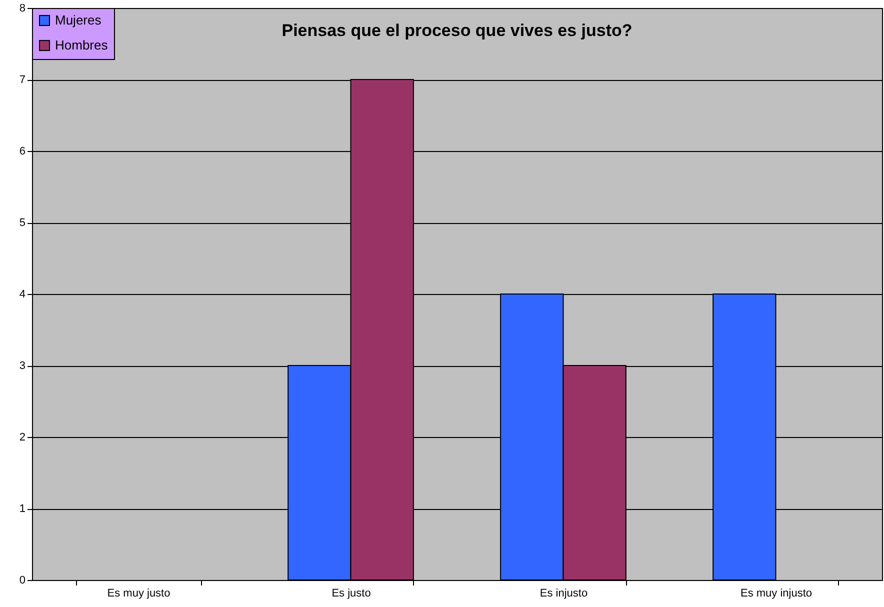  Describe the element at coordinates (564, 594) in the screenshot. I see `x-tick-label: Es injusto` at that location.